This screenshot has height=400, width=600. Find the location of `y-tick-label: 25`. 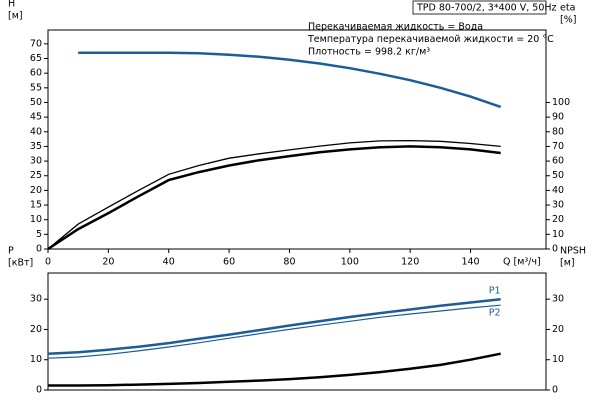

y-tick-label: 25 is located at coordinates (36, 175).